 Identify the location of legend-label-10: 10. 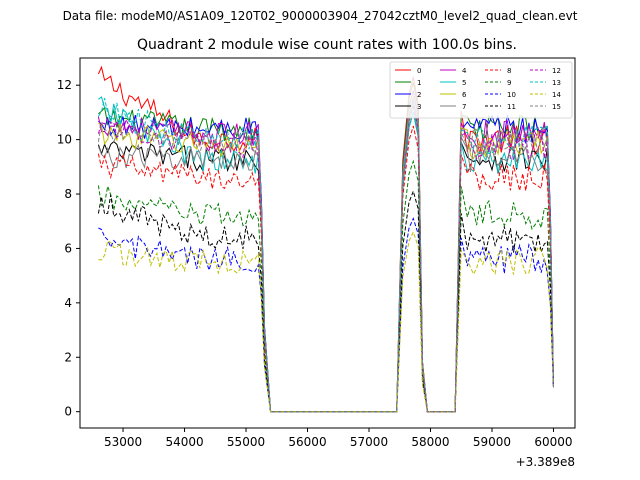
(511, 95).